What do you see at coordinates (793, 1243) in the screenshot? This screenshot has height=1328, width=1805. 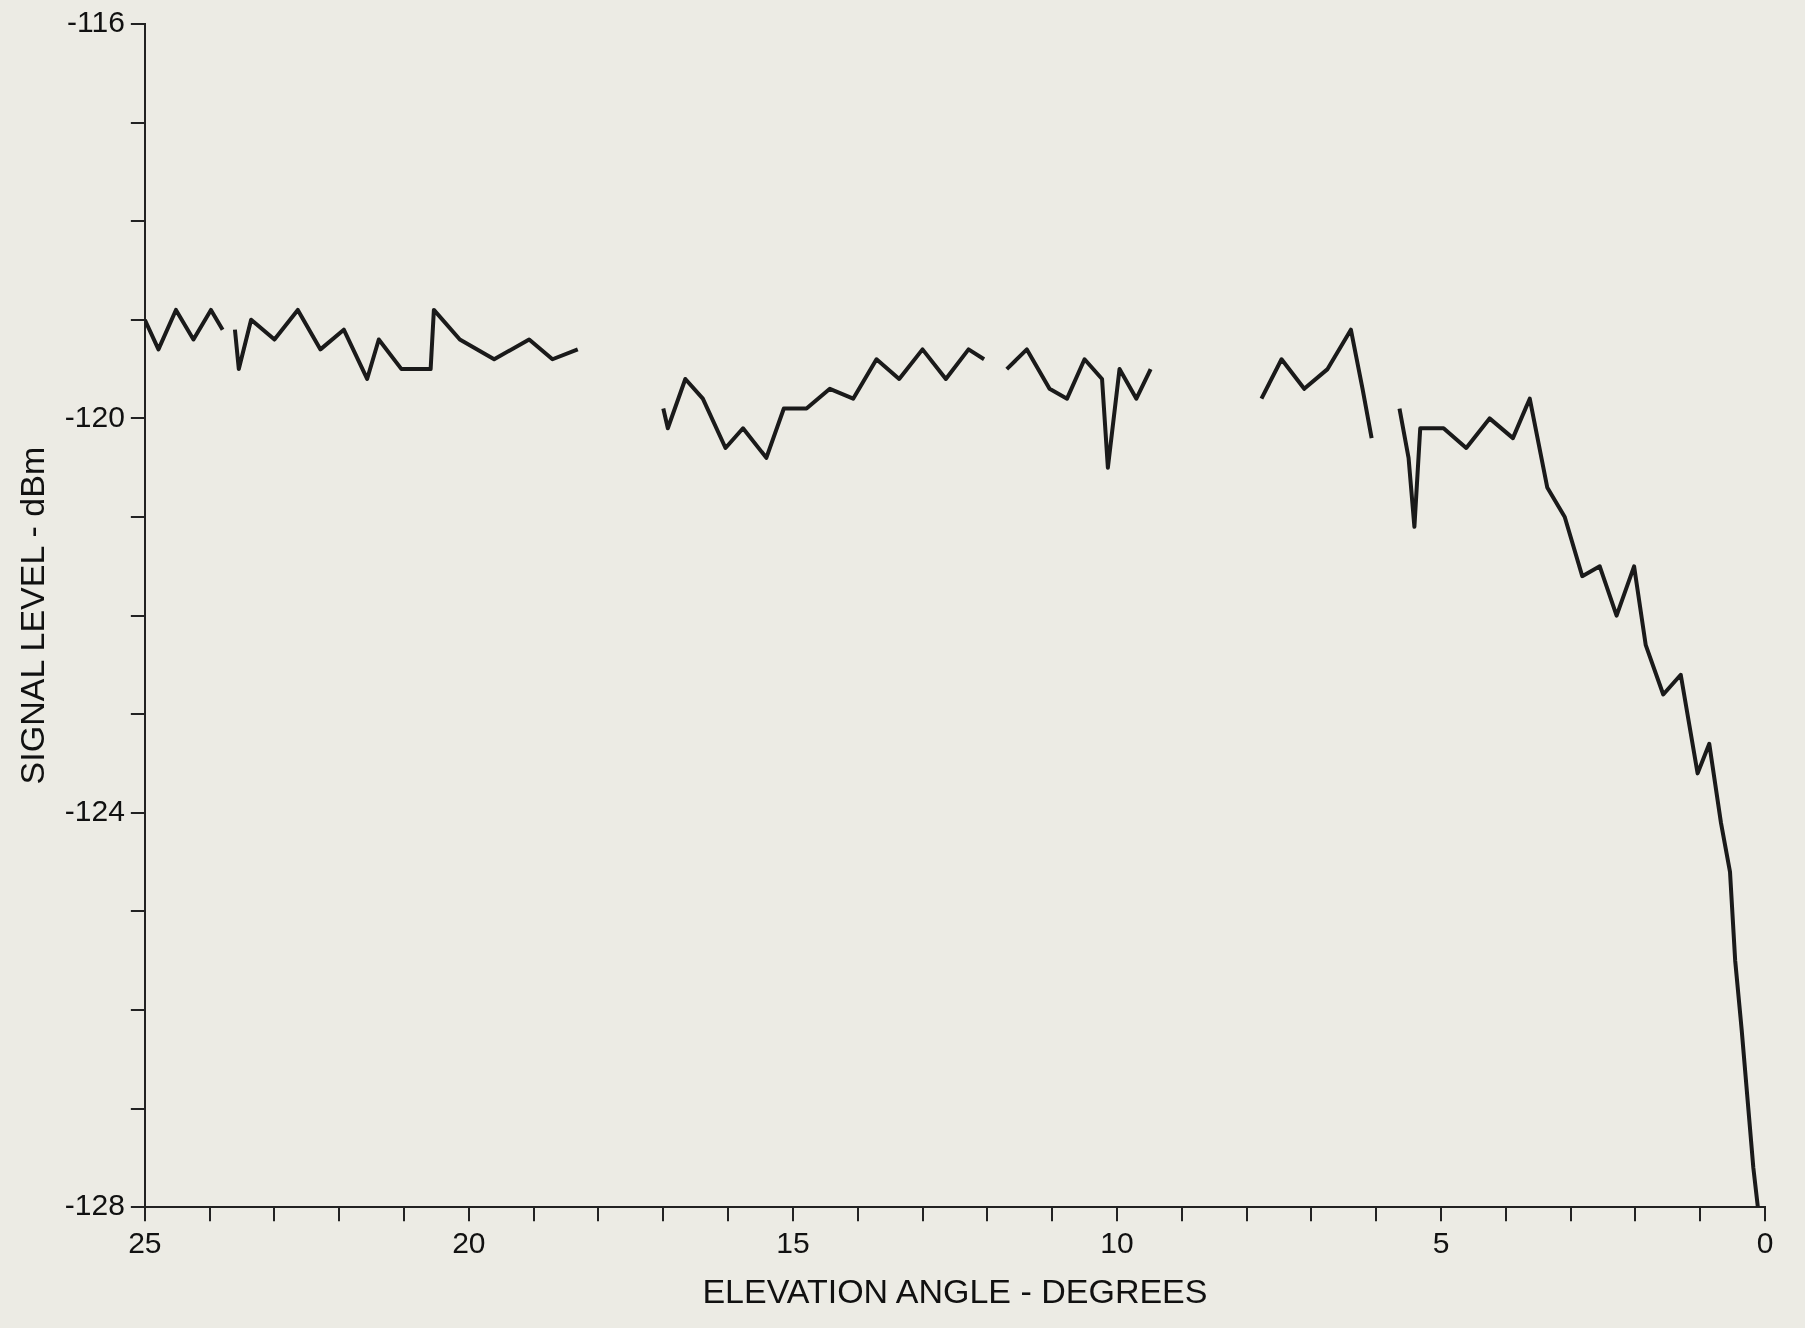 I see `x-tick-label: 15` at bounding box center [793, 1243].